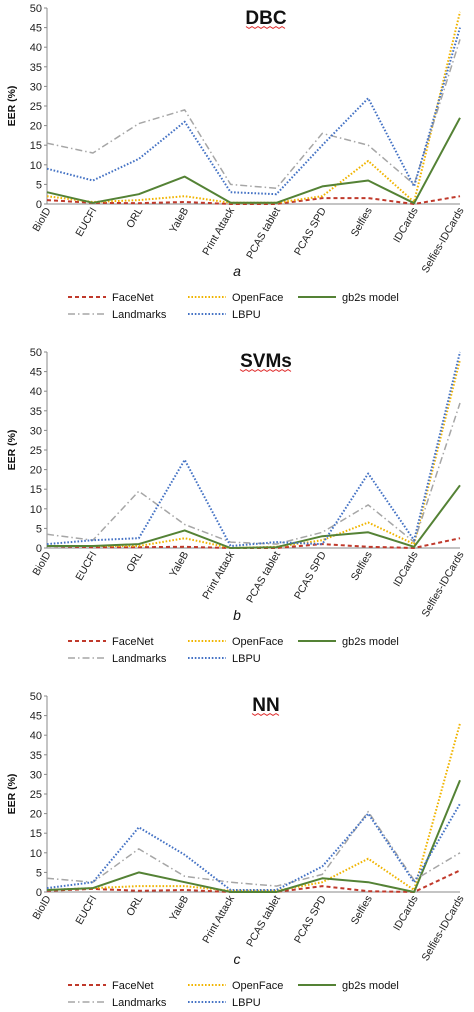 The height and width of the screenshot is (1012, 474). I want to click on legend-label: LBPU, so click(246, 659).